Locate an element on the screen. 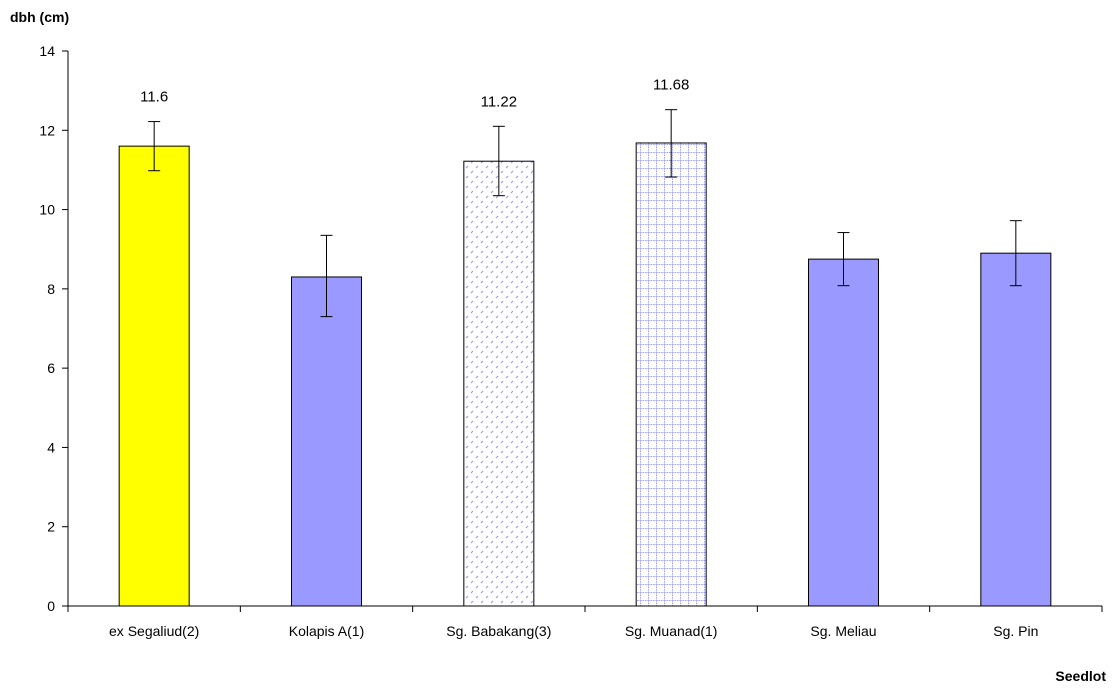 This screenshot has height=689, width=1114. y-axis-title: dbh (cm) is located at coordinates (39, 17).